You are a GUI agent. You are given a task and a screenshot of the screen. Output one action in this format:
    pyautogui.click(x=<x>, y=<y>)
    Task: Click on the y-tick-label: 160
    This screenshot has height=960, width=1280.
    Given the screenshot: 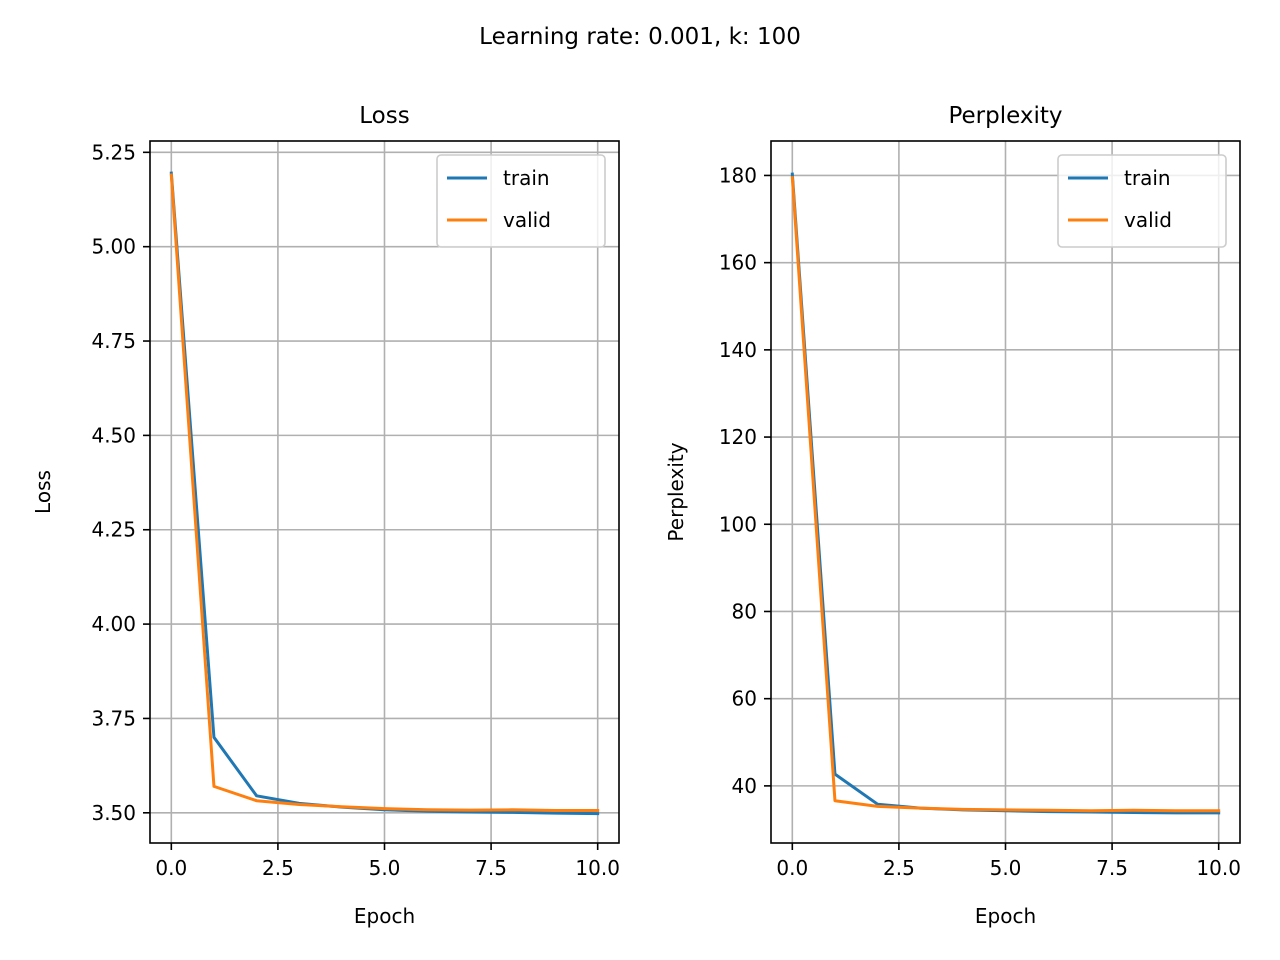 What is the action you would take?
    pyautogui.click(x=738, y=263)
    